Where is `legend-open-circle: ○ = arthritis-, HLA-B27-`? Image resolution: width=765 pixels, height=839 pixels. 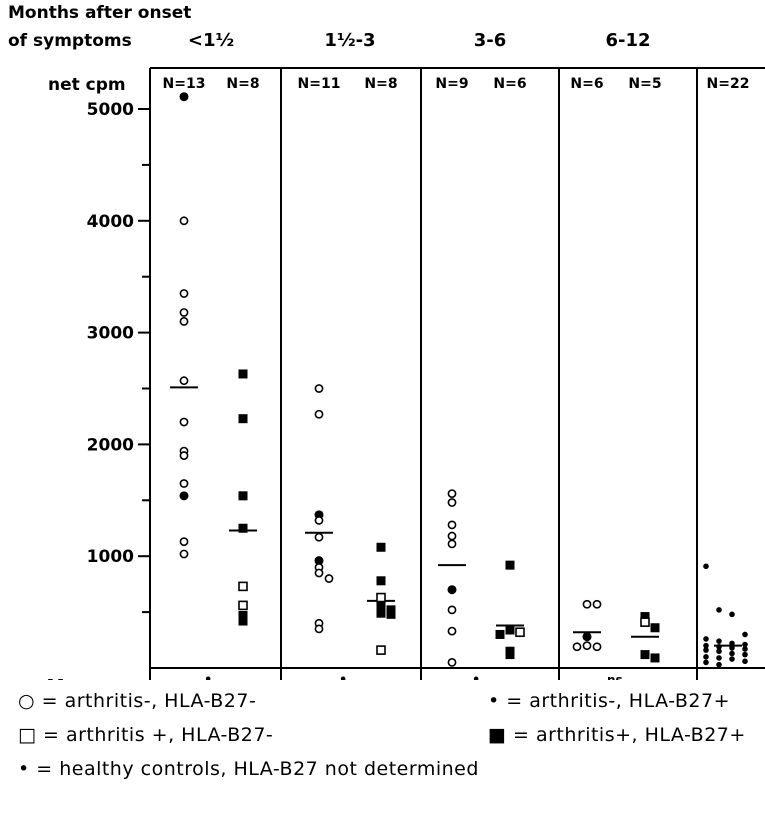 legend-open-circle: ○ = arthritis-, HLA-B27- is located at coordinates (137, 701).